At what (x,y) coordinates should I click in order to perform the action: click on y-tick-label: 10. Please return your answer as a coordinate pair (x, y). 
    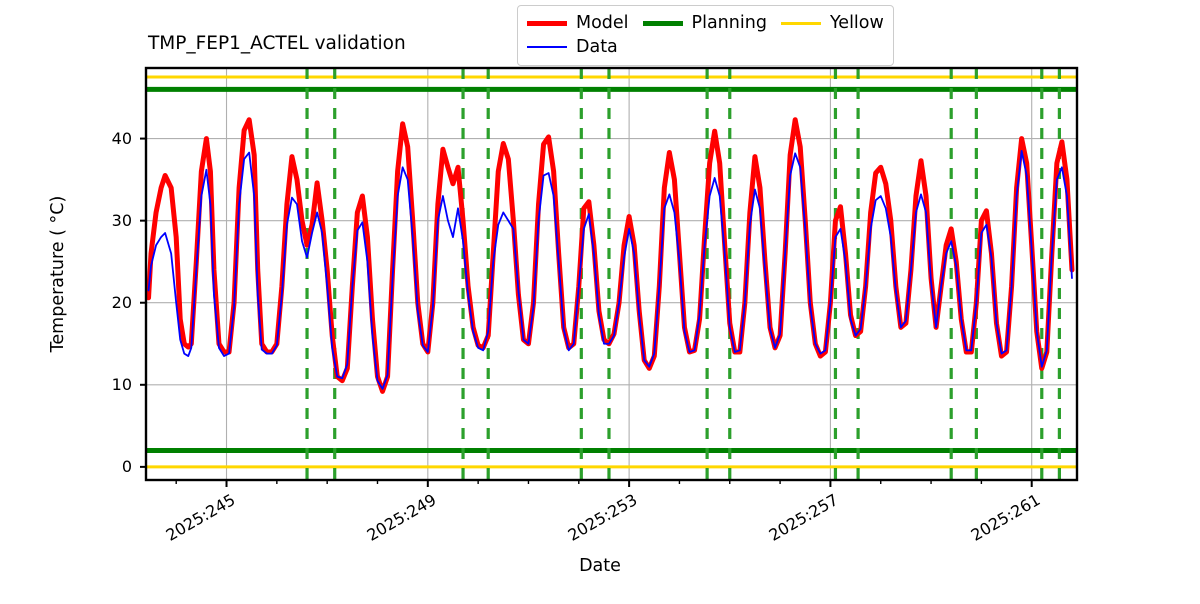
    Looking at the image, I should click on (121, 384).